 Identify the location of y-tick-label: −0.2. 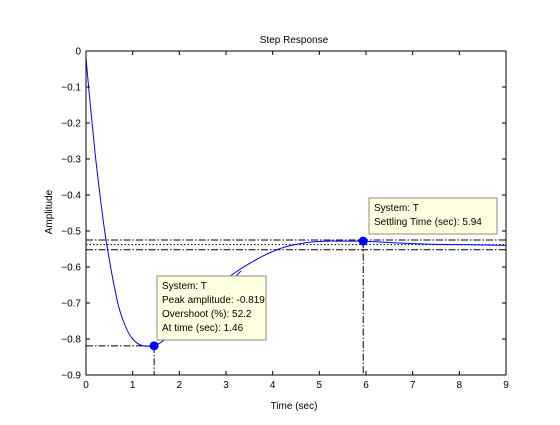
(71, 124).